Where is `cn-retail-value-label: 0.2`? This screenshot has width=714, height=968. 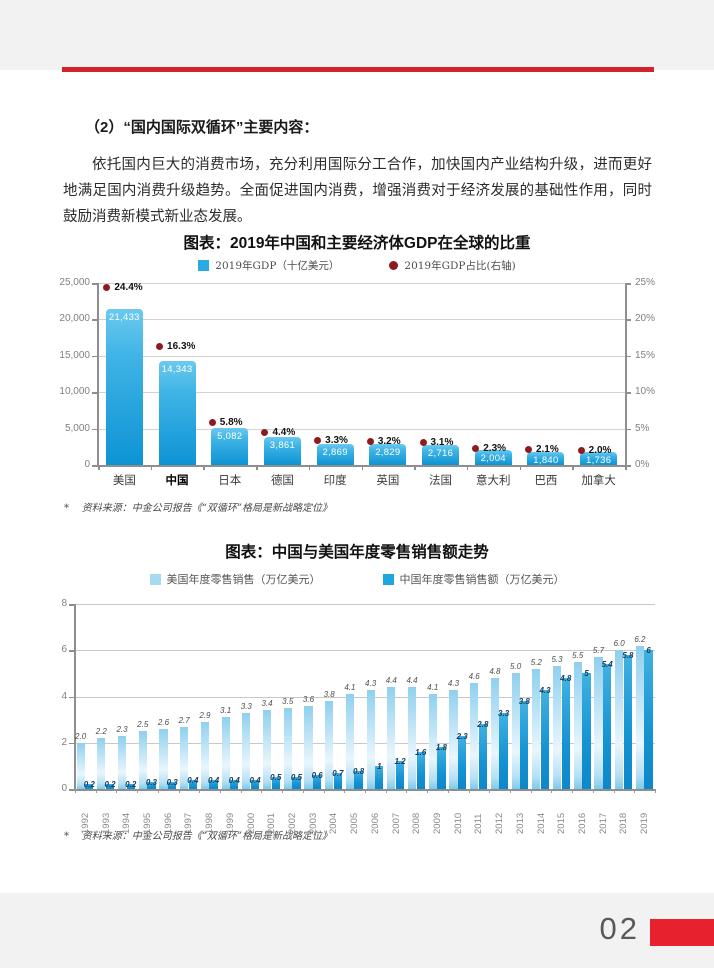
cn-retail-value-label: 0.2 is located at coordinates (89, 785).